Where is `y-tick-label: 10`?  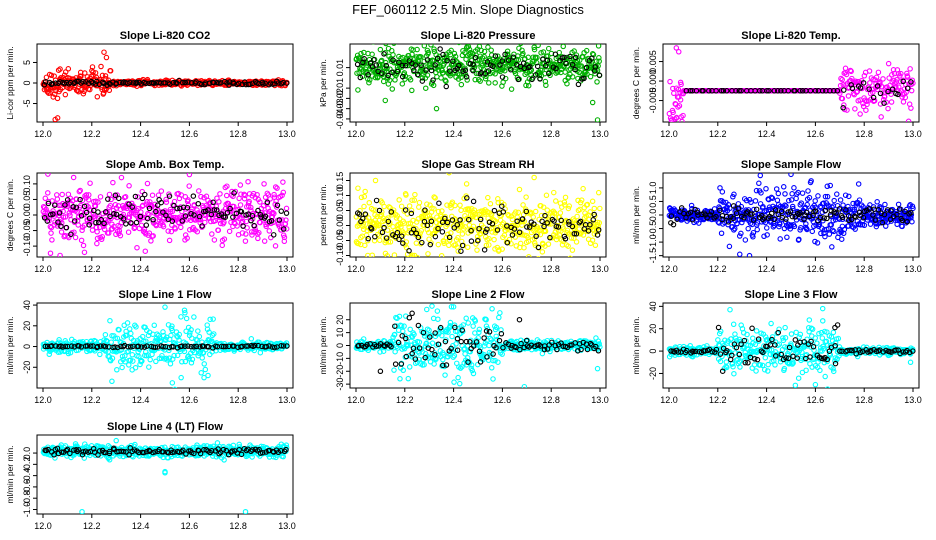
y-tick-label: 10 is located at coordinates (340, 333).